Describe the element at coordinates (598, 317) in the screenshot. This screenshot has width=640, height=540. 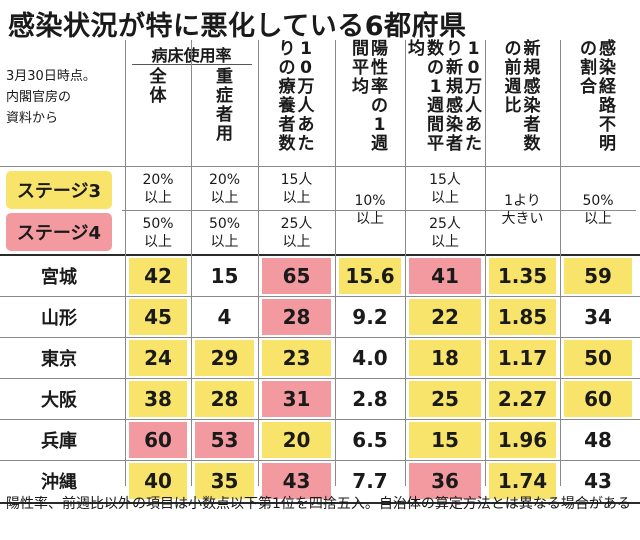
I see `data-cell: 34` at that location.